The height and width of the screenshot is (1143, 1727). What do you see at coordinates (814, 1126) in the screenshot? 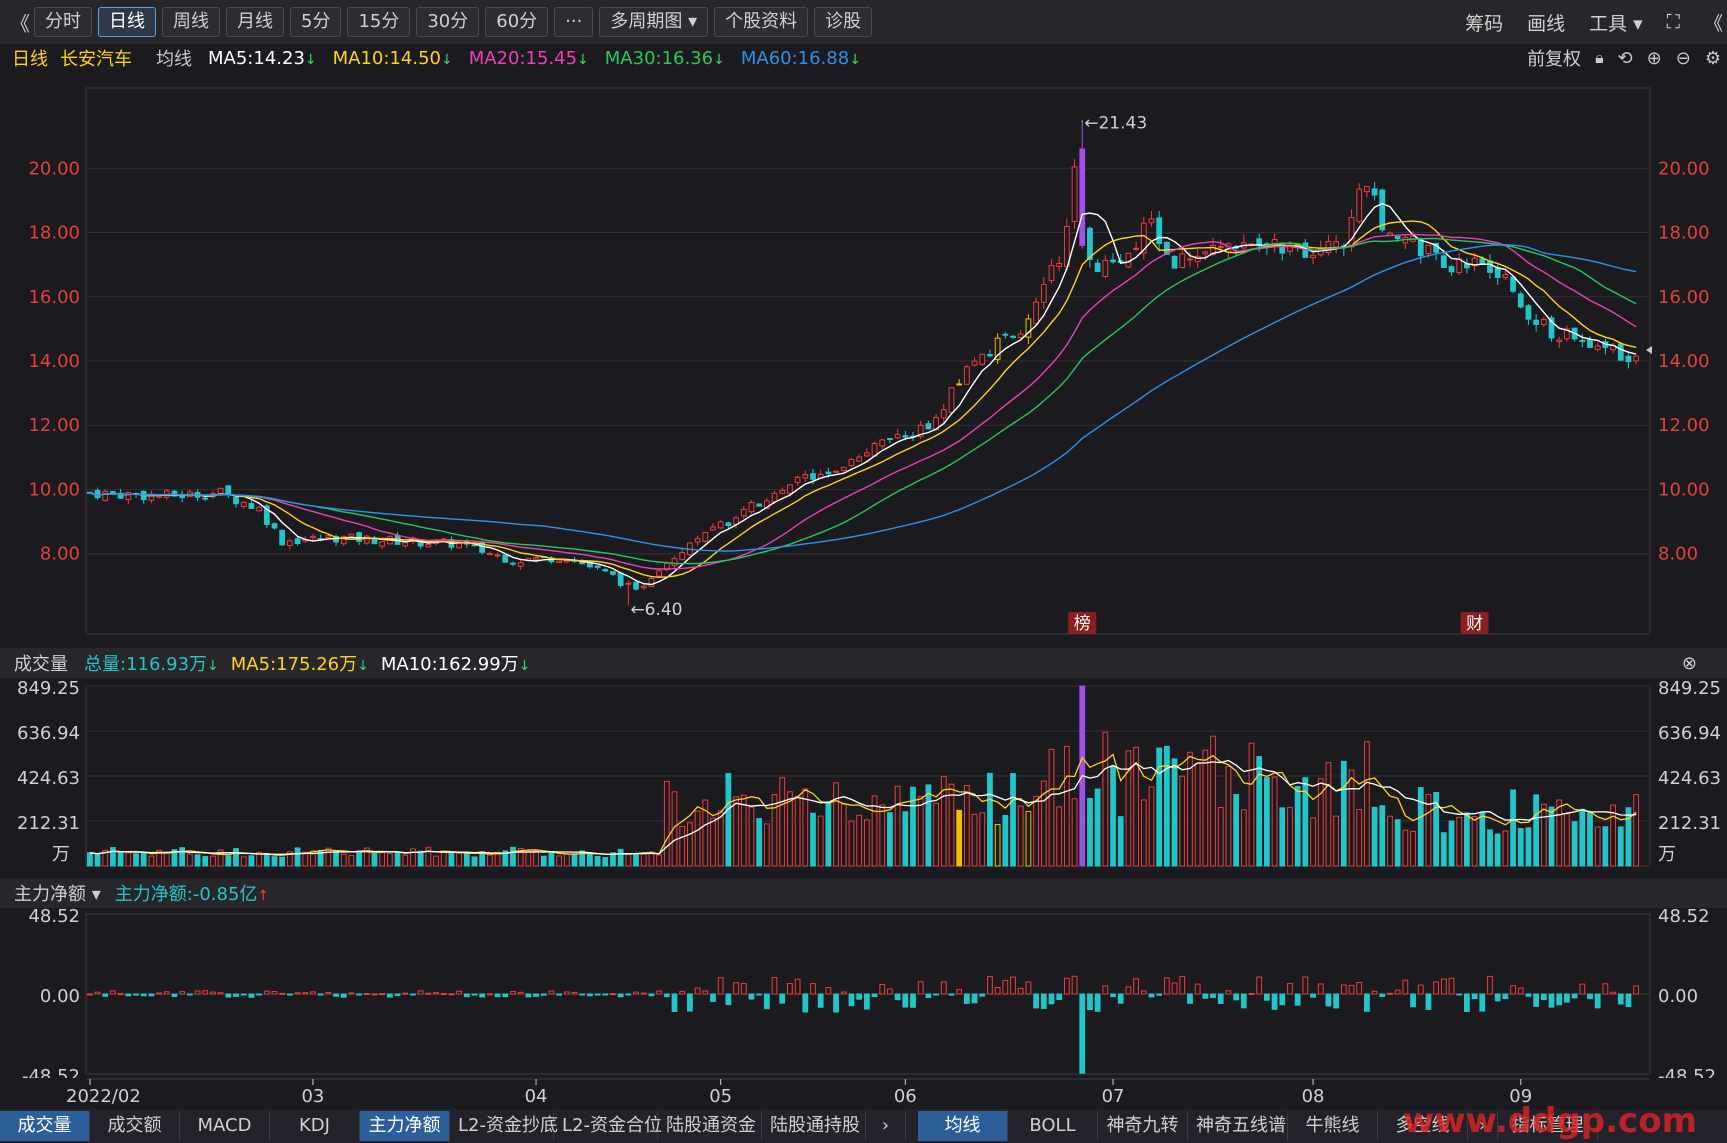
I see `indicator-tab-8: 陆股通持股` at bounding box center [814, 1126].